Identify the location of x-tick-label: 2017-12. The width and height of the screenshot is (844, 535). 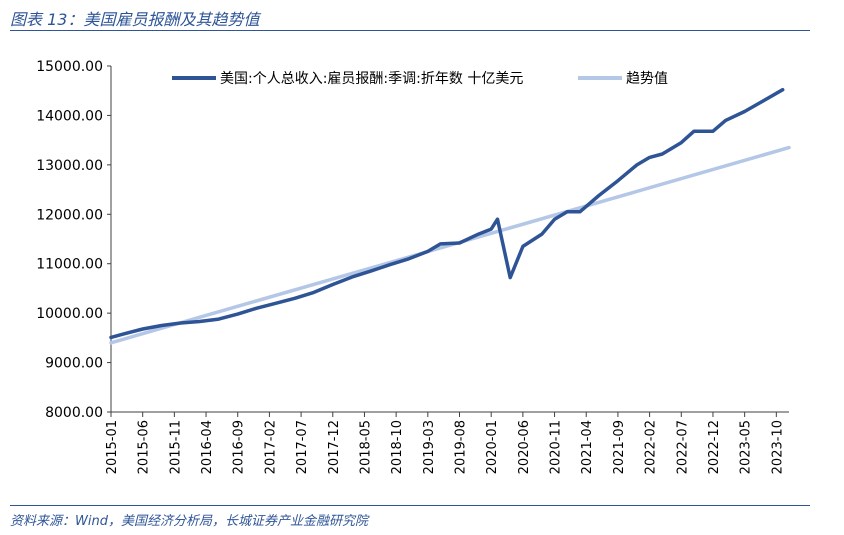
(334, 447).